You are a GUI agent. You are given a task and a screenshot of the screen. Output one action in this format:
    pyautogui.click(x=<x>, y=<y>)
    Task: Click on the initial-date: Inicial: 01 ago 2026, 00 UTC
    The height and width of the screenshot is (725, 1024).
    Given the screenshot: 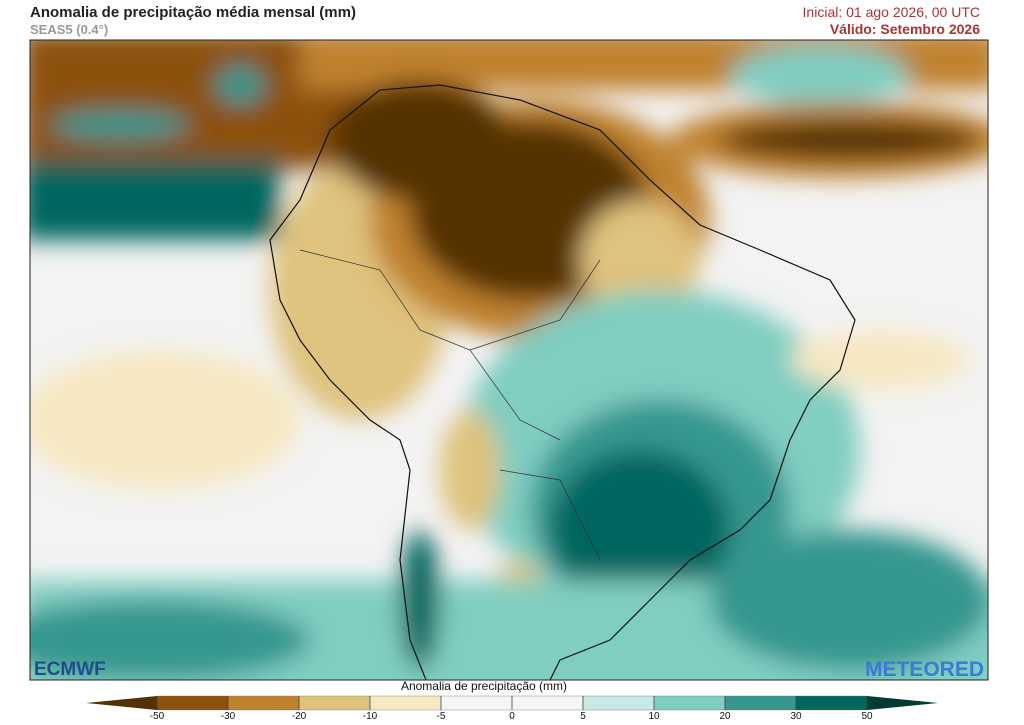 What is the action you would take?
    pyautogui.click(x=891, y=12)
    